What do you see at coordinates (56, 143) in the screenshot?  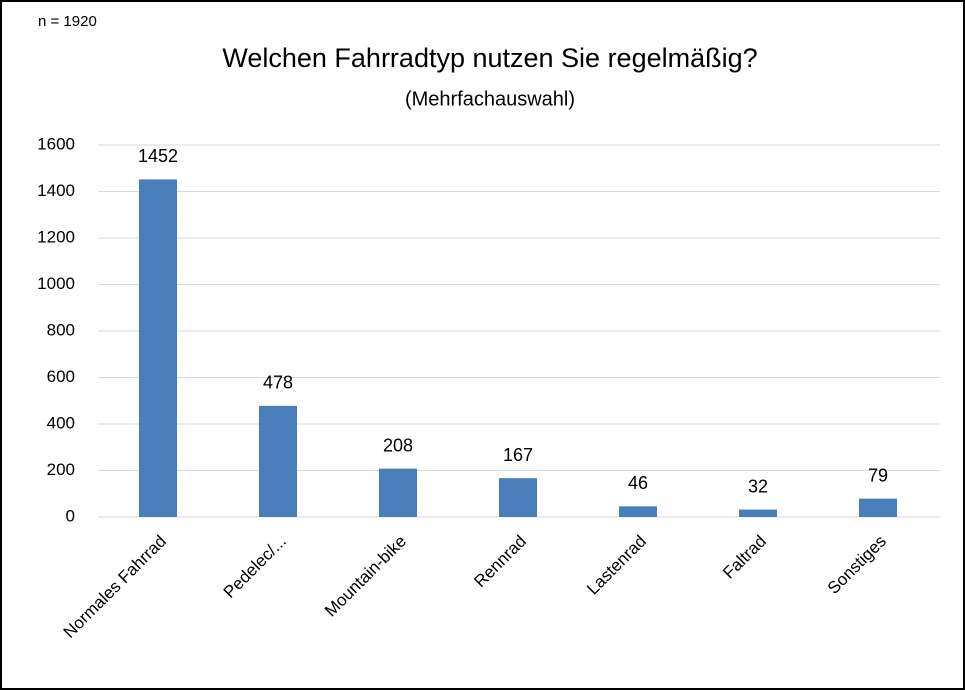 I see `y-tick-label: 1600` at bounding box center [56, 143].